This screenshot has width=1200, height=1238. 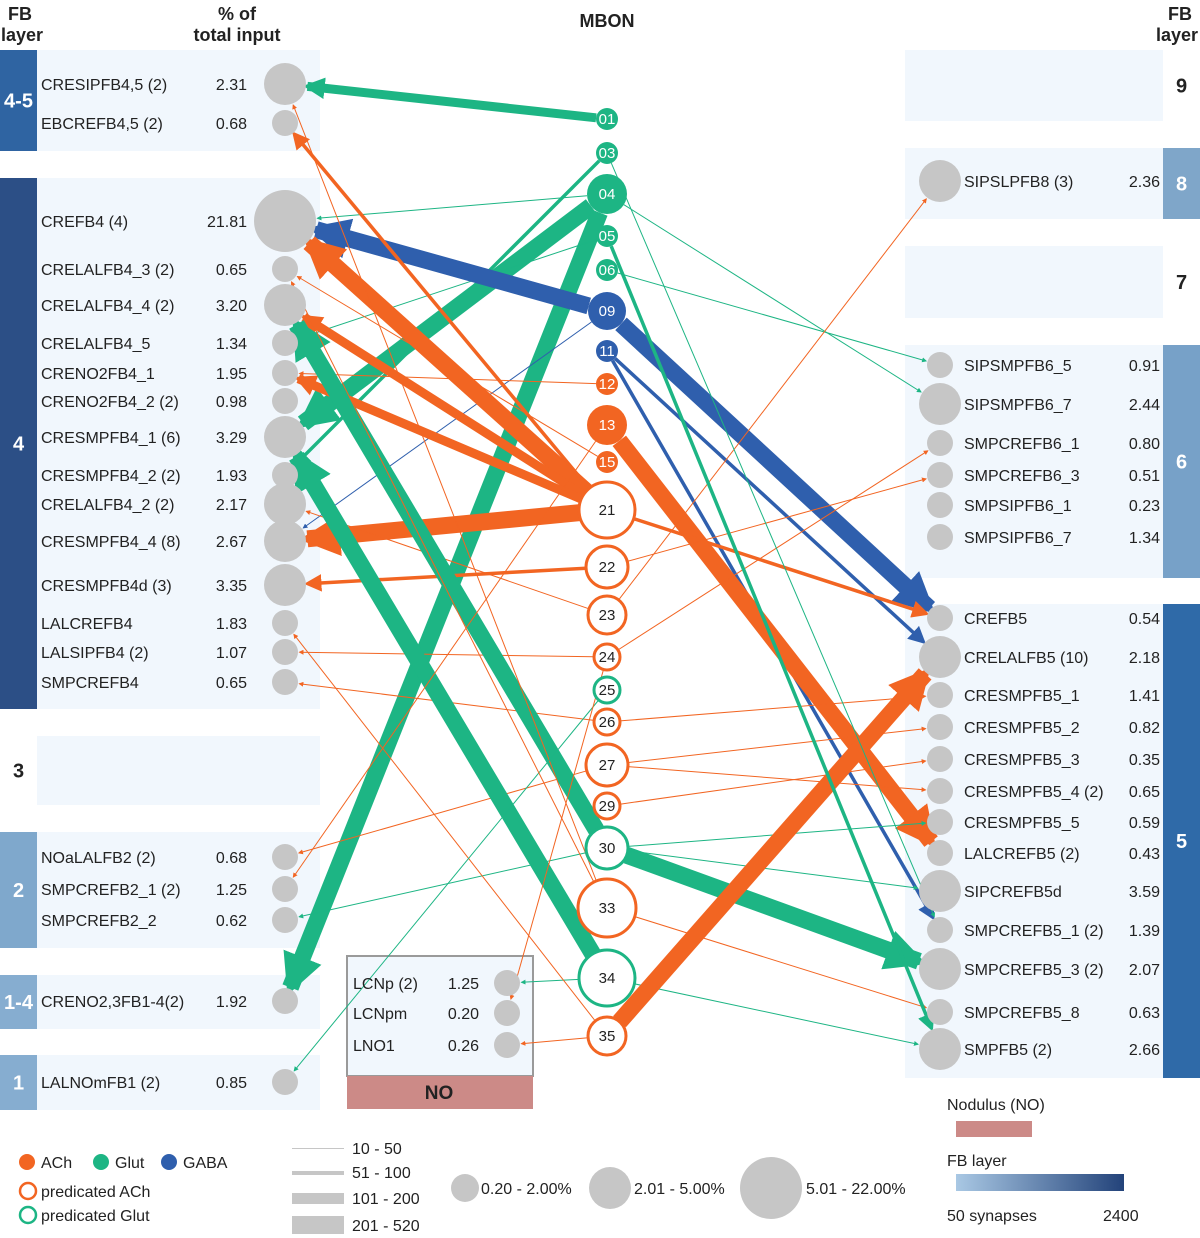 I want to click on mbon-label: 04, so click(x=607, y=194).